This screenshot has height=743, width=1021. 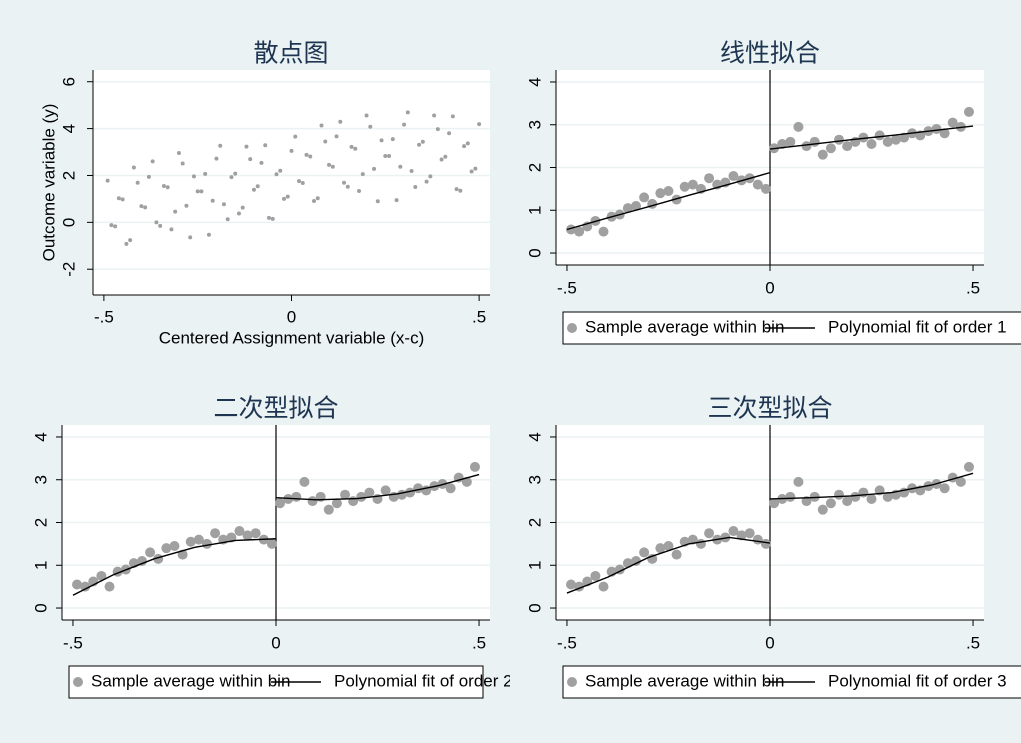 I want to click on panel-title: 二次型拟合, so click(x=275, y=409).